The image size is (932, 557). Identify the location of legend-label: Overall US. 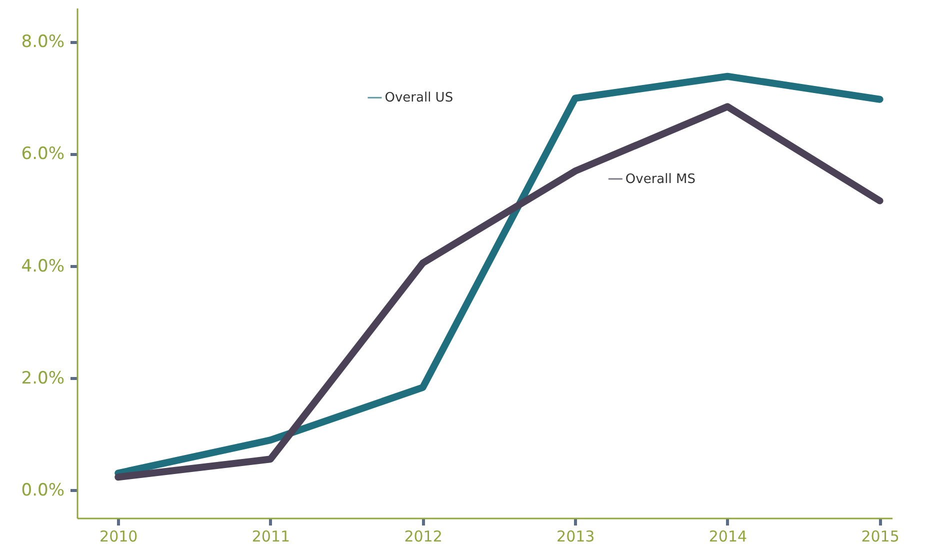
(419, 98).